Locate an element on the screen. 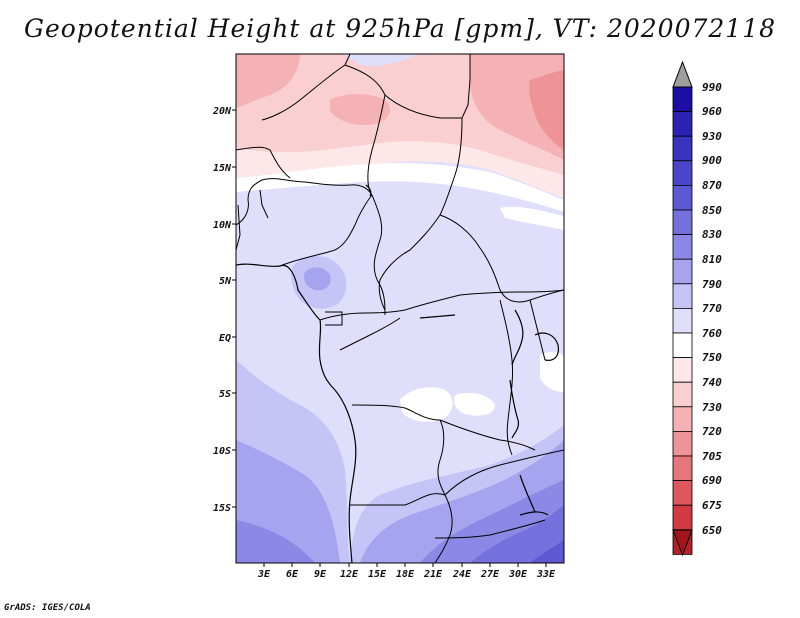 This screenshot has width=800, height=618. lat-label: 10N is located at coordinates (222, 225).